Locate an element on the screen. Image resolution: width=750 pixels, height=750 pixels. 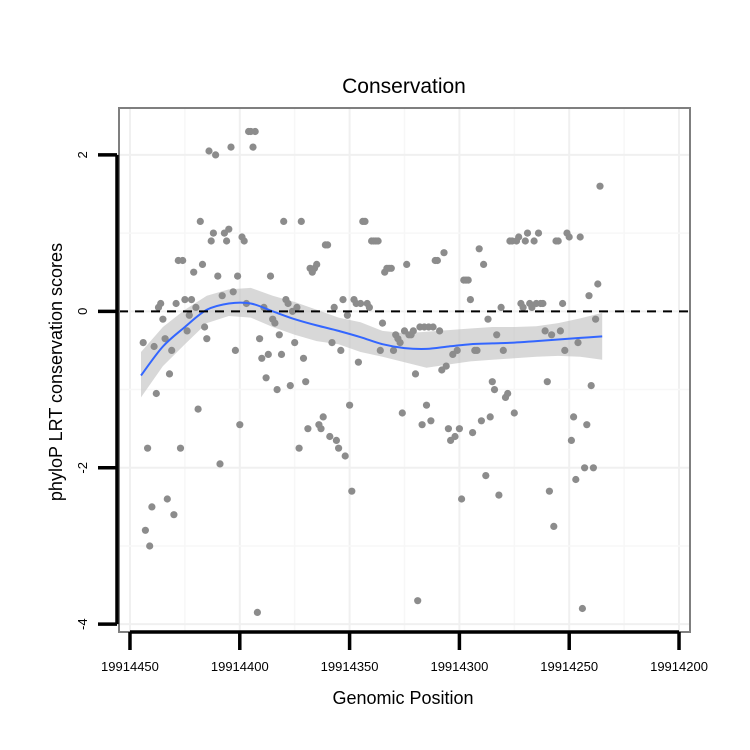
x-tick-label: 19914350 is located at coordinates (350, 666).